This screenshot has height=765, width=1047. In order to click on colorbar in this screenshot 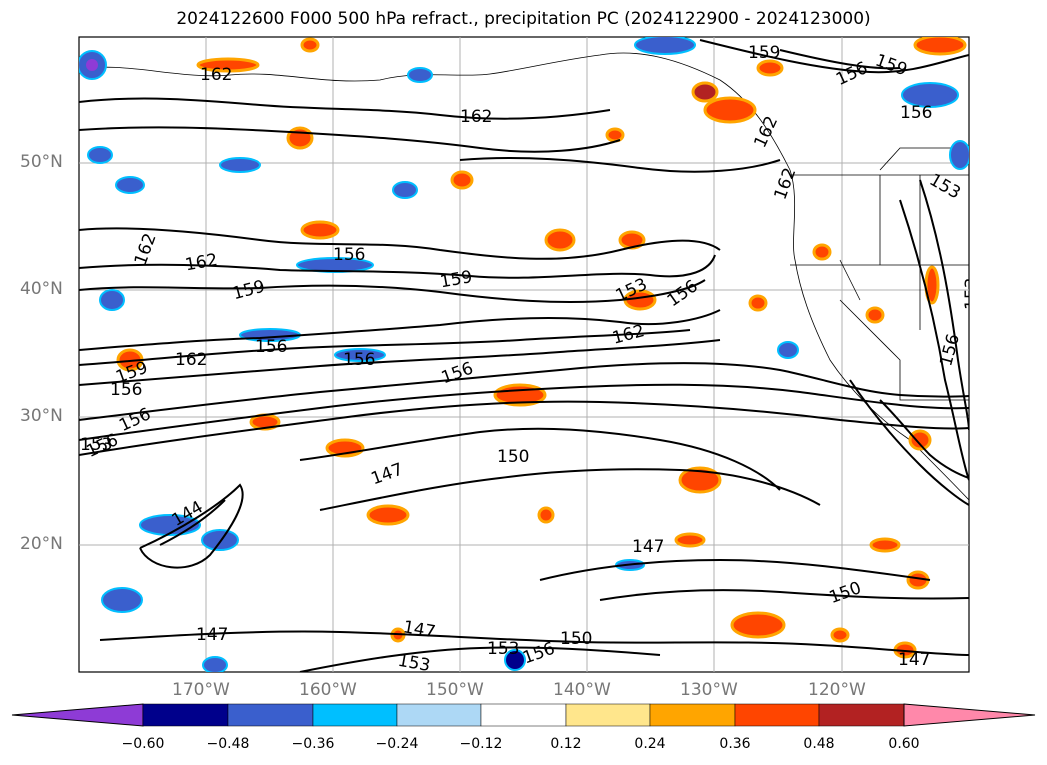, I will do `click(523, 715)`.